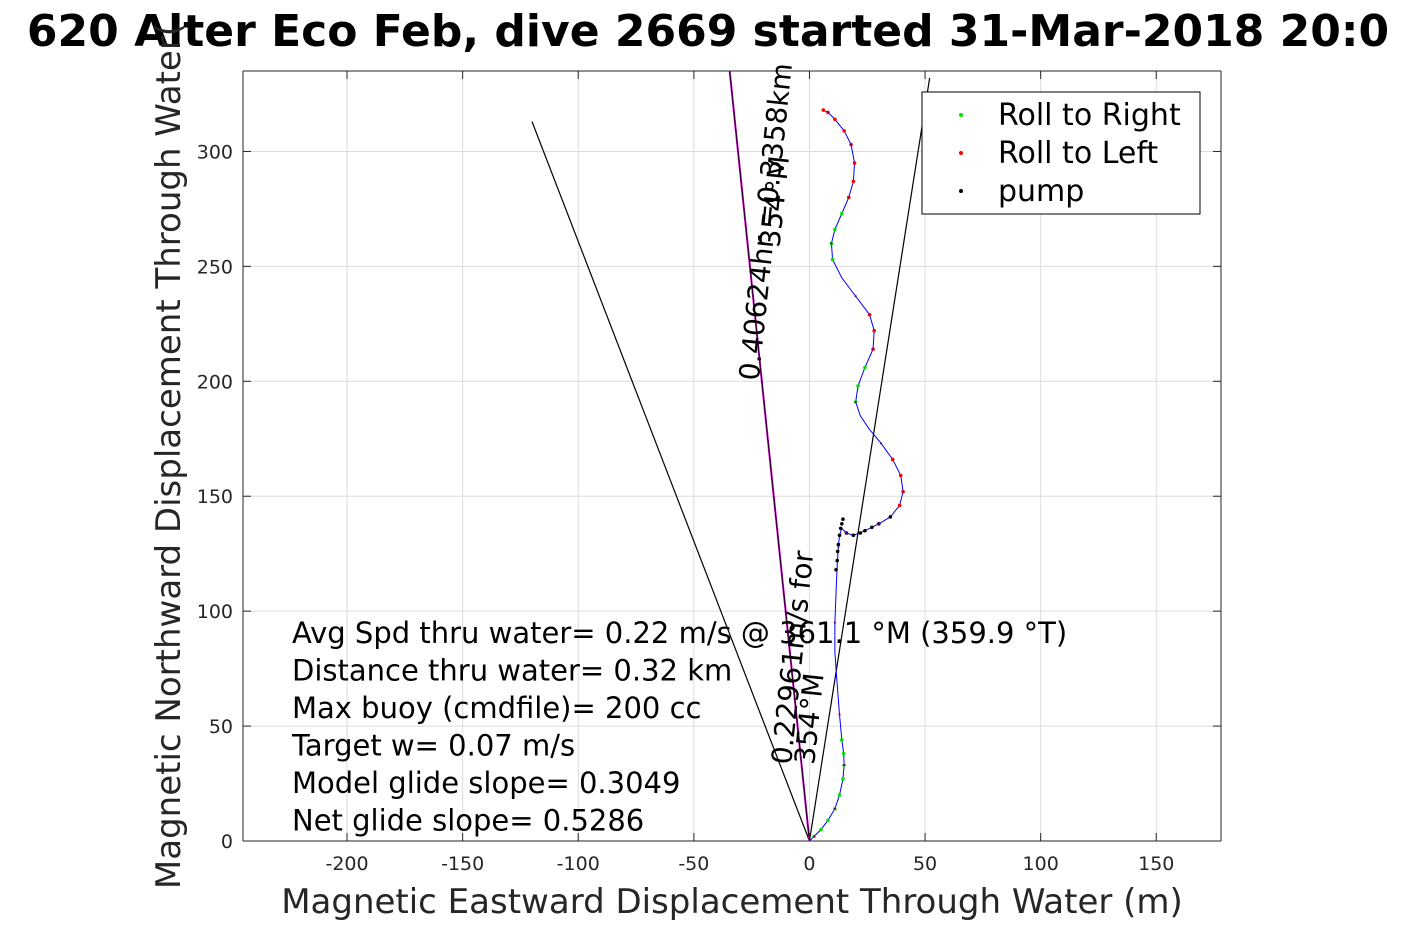  Describe the element at coordinates (1089, 115) in the screenshot. I see `legend-entry: Roll to Right` at that location.